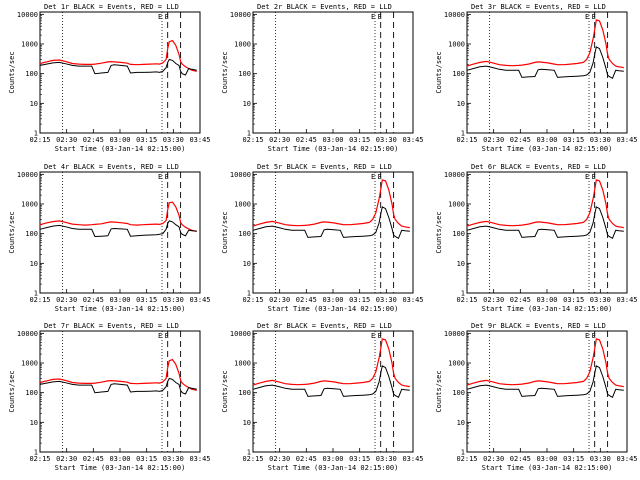  I want to click on panel-title: Det 9r BLACK = Events, RED = LLD, so click(538, 326).